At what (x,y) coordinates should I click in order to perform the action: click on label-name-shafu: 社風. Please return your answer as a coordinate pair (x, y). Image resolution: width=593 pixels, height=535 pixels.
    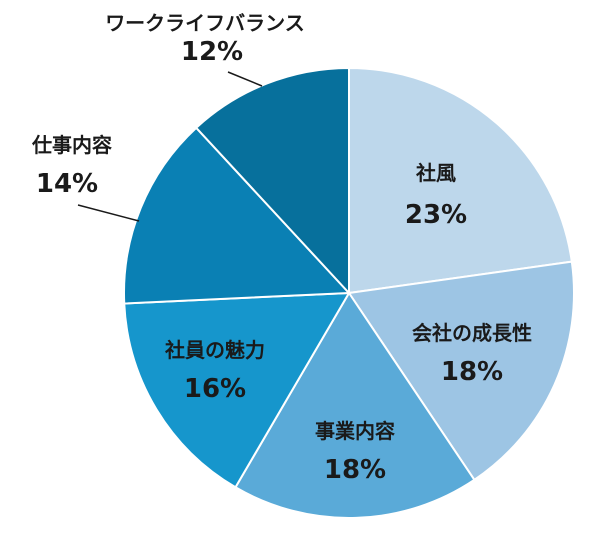
    Looking at the image, I should click on (435, 173).